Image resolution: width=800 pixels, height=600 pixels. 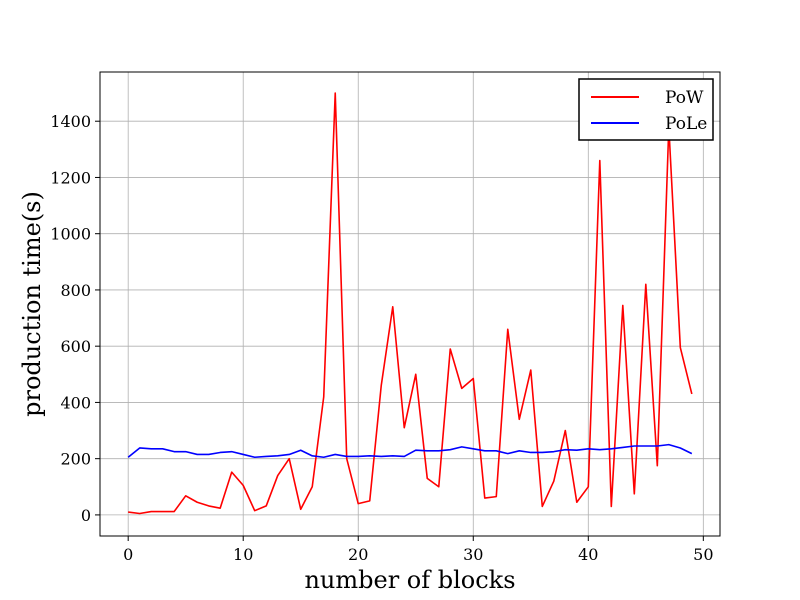 I want to click on legend-box, so click(x=646, y=109).